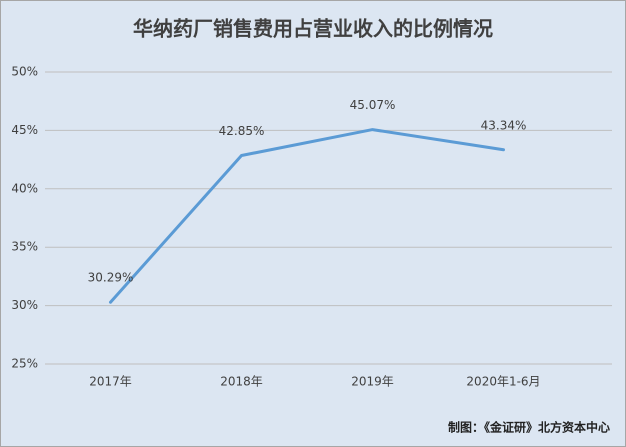 The width and height of the screenshot is (626, 447). What do you see at coordinates (24, 130) in the screenshot?
I see `y-tick-label: 45%` at bounding box center [24, 130].